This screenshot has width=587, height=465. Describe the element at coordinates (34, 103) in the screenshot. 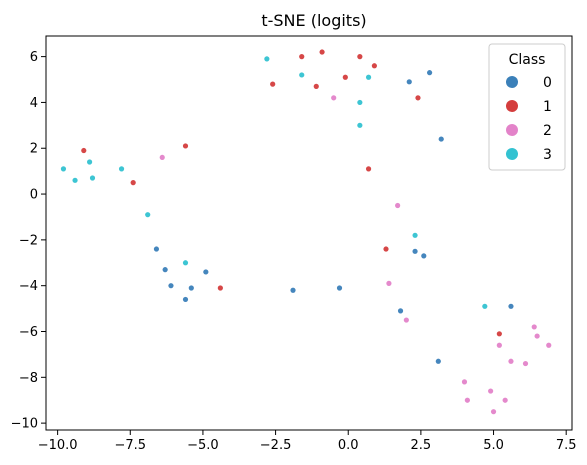

I see `y-tick-label: 4` at that location.